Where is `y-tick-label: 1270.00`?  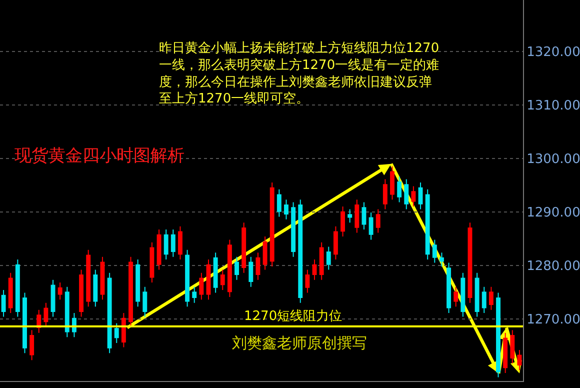
y-tick-label: 1270.00 is located at coordinates (553, 320).